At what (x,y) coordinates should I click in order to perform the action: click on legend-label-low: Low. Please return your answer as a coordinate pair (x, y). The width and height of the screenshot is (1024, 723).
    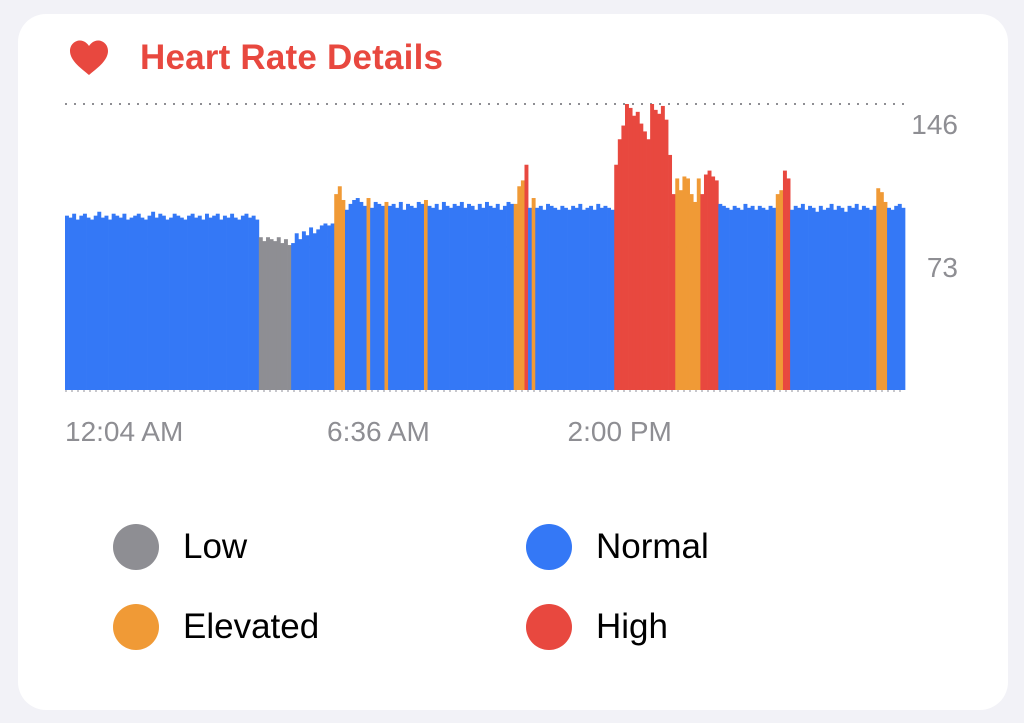
    Looking at the image, I should click on (215, 546).